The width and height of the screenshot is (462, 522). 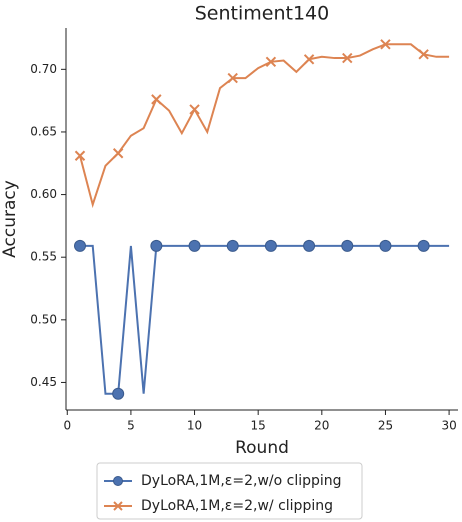 What do you see at coordinates (448, 426) in the screenshot?
I see `x-tick-label: 30` at bounding box center [448, 426].